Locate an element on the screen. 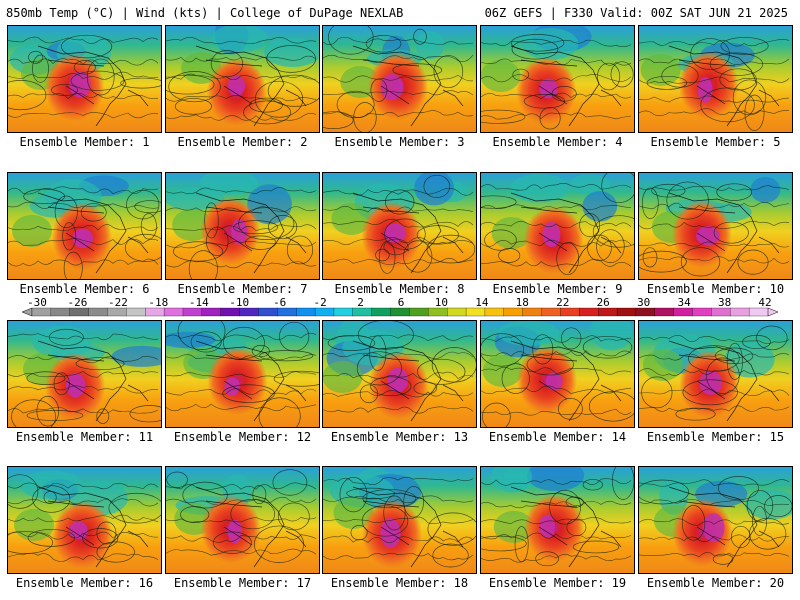  ensemble-member-label: Ensemble Member: 16 is located at coordinates (84, 583).